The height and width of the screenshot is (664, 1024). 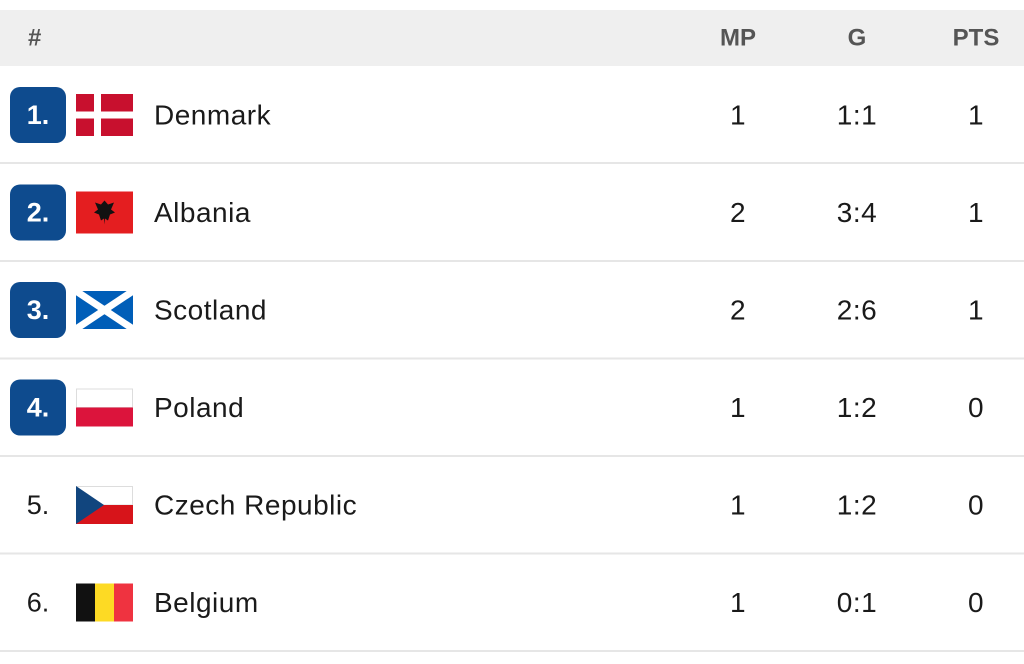 What do you see at coordinates (857, 310) in the screenshot?
I see `goals: 2:6` at bounding box center [857, 310].